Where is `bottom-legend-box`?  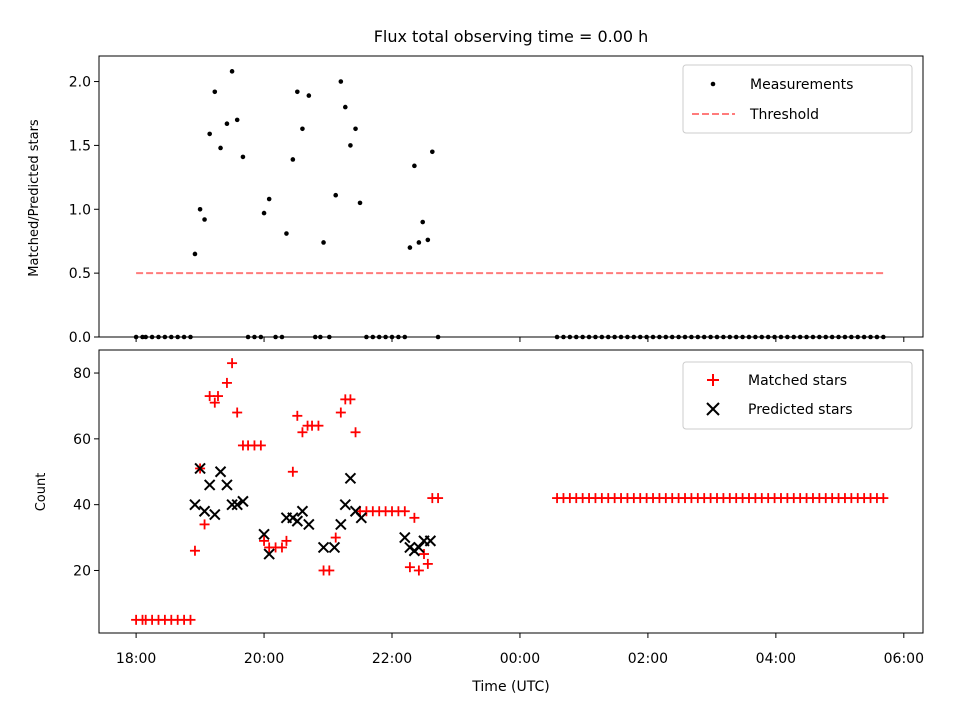
bottom-legend-box is located at coordinates (797, 395).